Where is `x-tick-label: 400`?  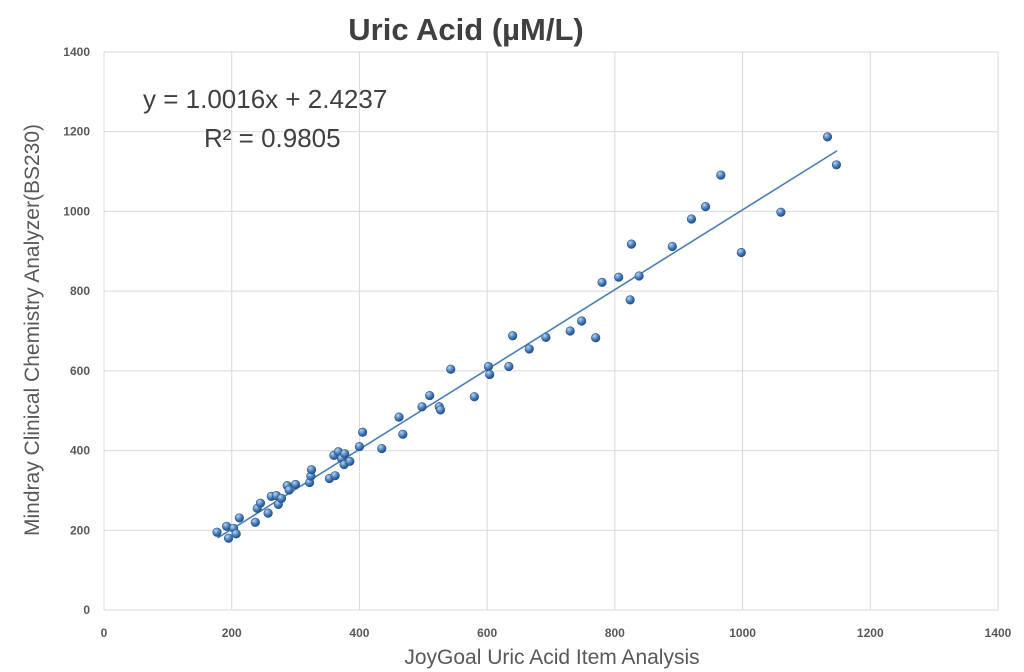
x-tick-label: 400 is located at coordinates (359, 633).